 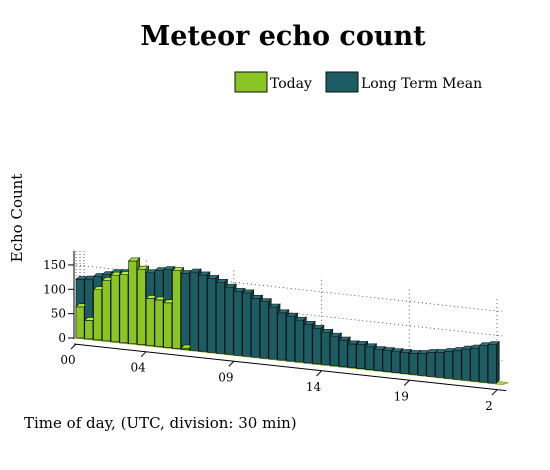 I want to click on y-tick-label: 0, so click(x=62, y=338).